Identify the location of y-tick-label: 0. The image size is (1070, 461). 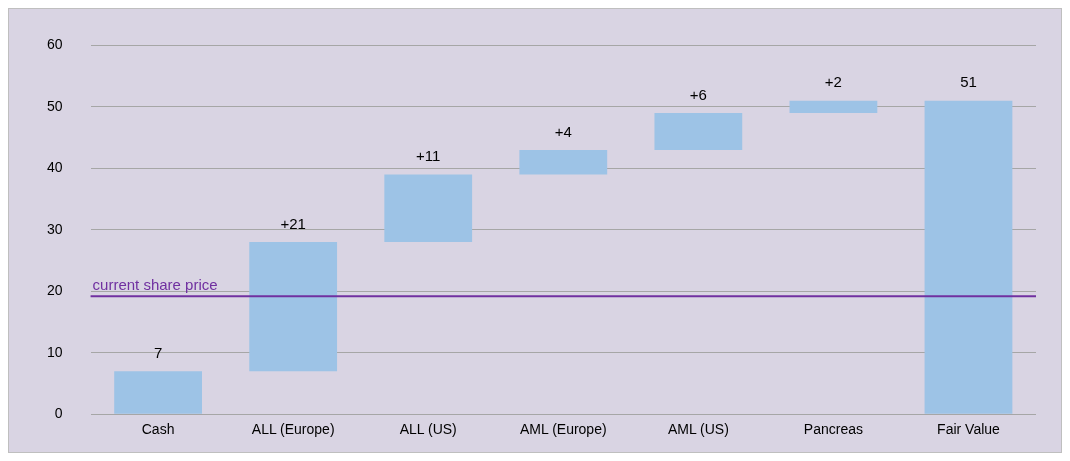
(58, 413).